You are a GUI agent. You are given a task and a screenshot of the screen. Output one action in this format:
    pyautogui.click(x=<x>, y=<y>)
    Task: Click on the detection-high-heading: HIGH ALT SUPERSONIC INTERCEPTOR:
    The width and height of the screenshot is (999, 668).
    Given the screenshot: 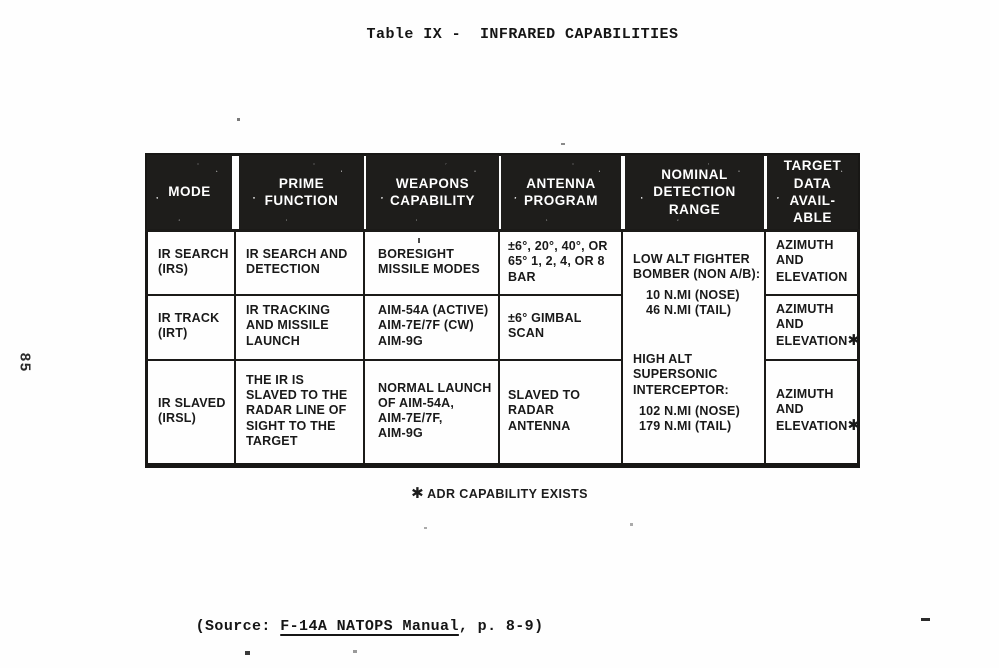 What is the action you would take?
    pyautogui.click(x=681, y=374)
    